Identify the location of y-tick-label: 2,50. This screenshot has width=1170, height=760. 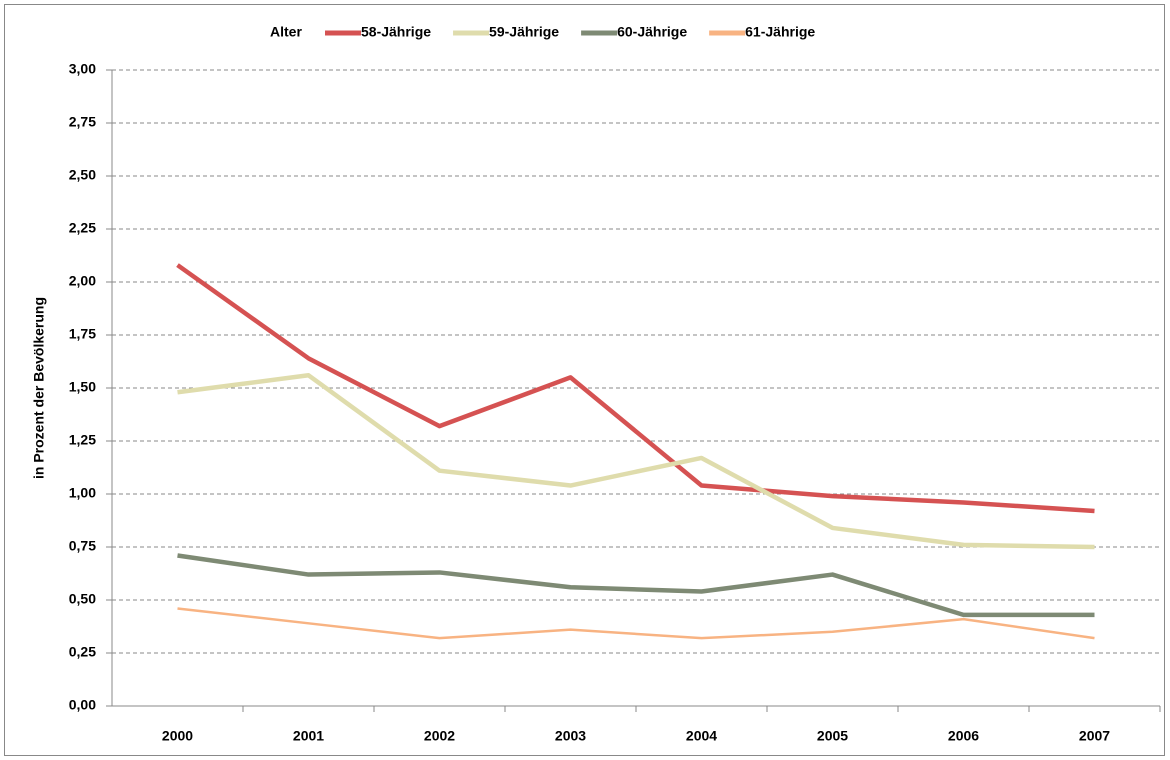
(82, 175).